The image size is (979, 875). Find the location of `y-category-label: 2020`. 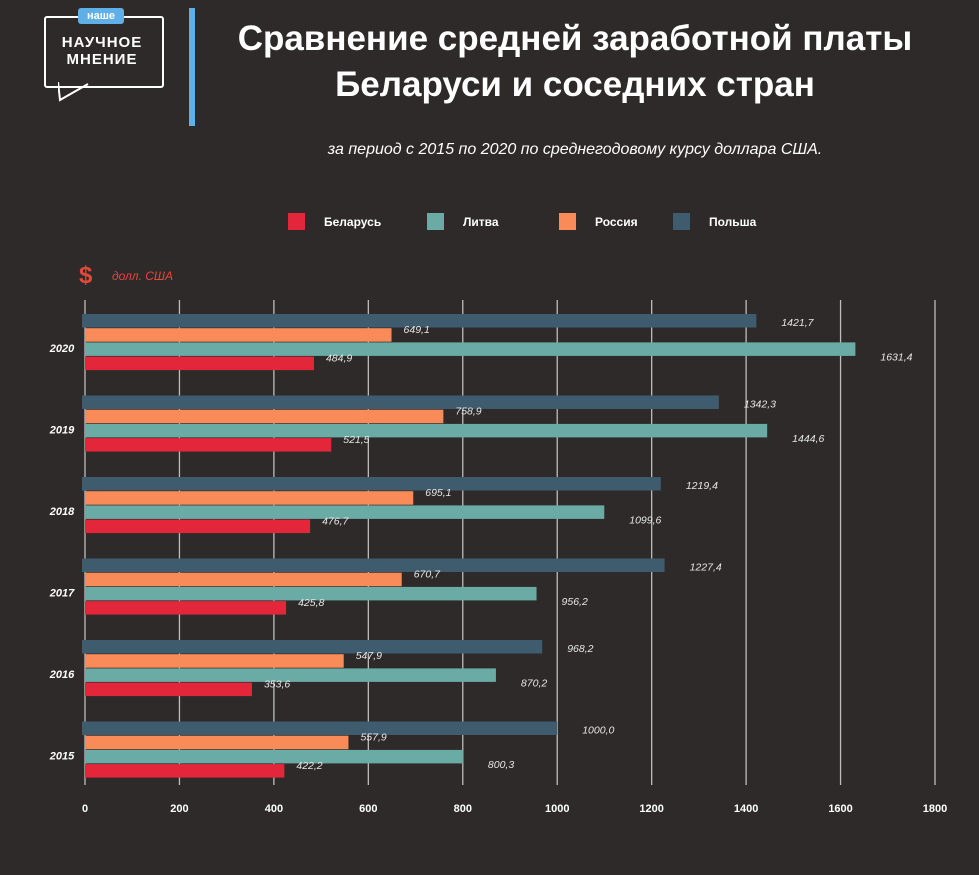

y-category-label: 2020 is located at coordinates (62, 349).